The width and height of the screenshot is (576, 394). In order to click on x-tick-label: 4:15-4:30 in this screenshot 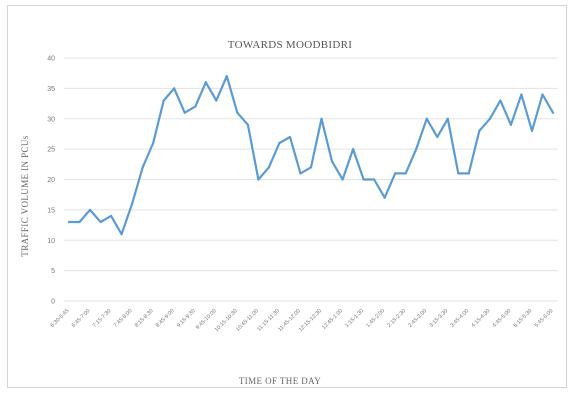, I will do `click(481, 318)`.